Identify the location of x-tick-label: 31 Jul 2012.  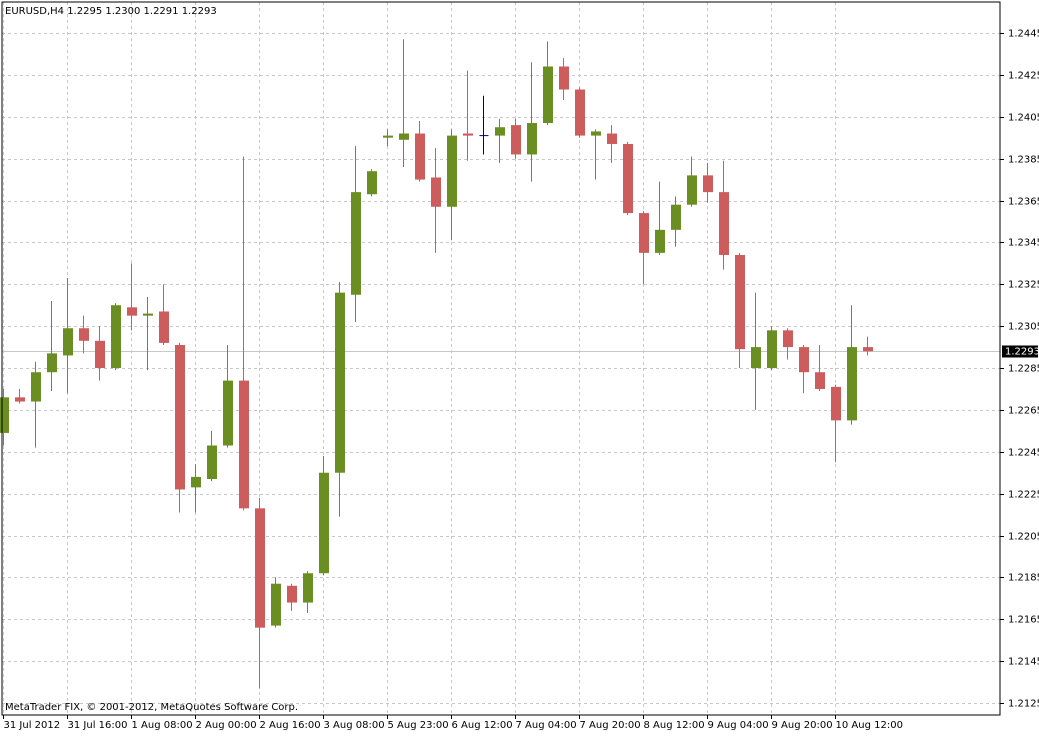
(32, 725).